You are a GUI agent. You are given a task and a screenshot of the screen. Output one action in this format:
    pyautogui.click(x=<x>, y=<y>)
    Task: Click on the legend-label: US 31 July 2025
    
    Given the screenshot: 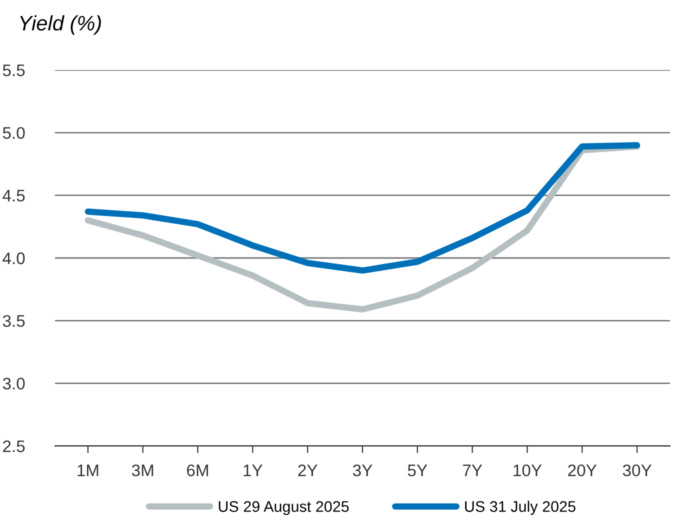 What is the action you would take?
    pyautogui.click(x=520, y=507)
    